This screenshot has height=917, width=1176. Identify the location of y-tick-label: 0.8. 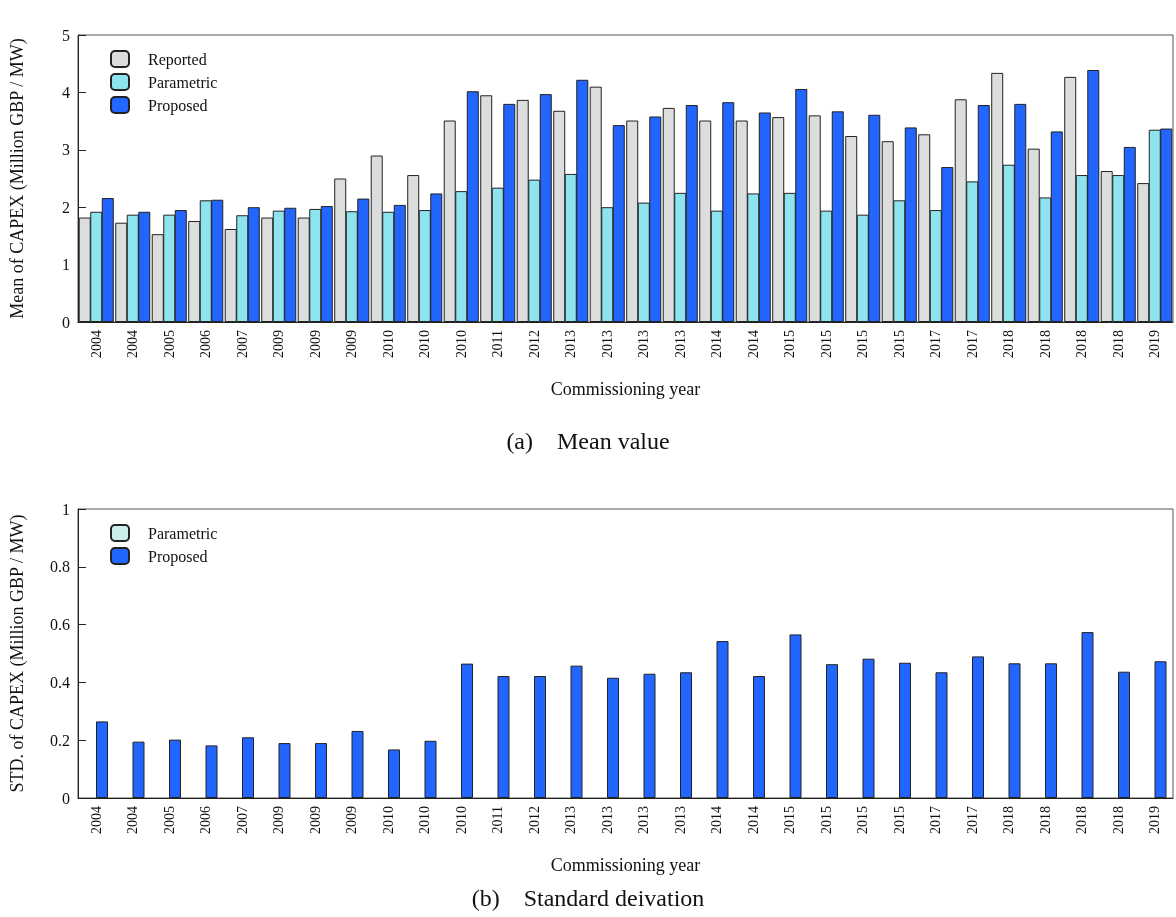
(60, 567).